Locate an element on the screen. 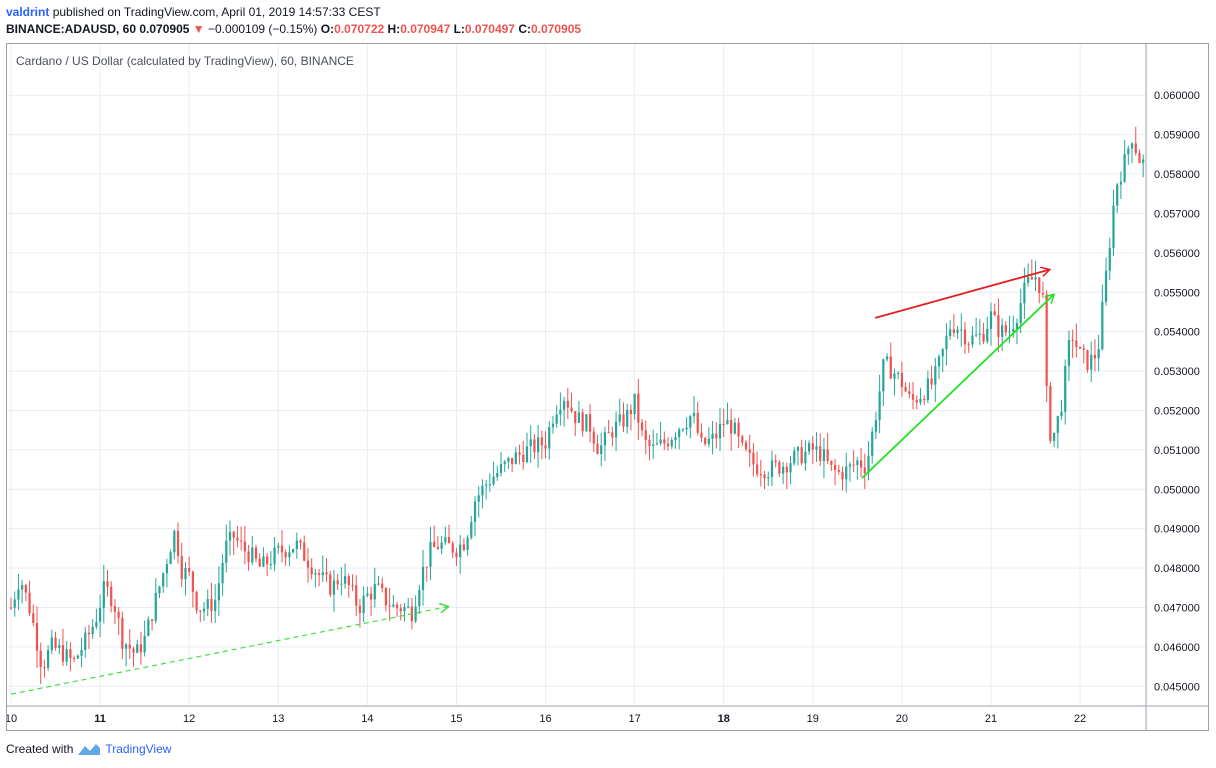  x-tick-label: 12 is located at coordinates (189, 719).